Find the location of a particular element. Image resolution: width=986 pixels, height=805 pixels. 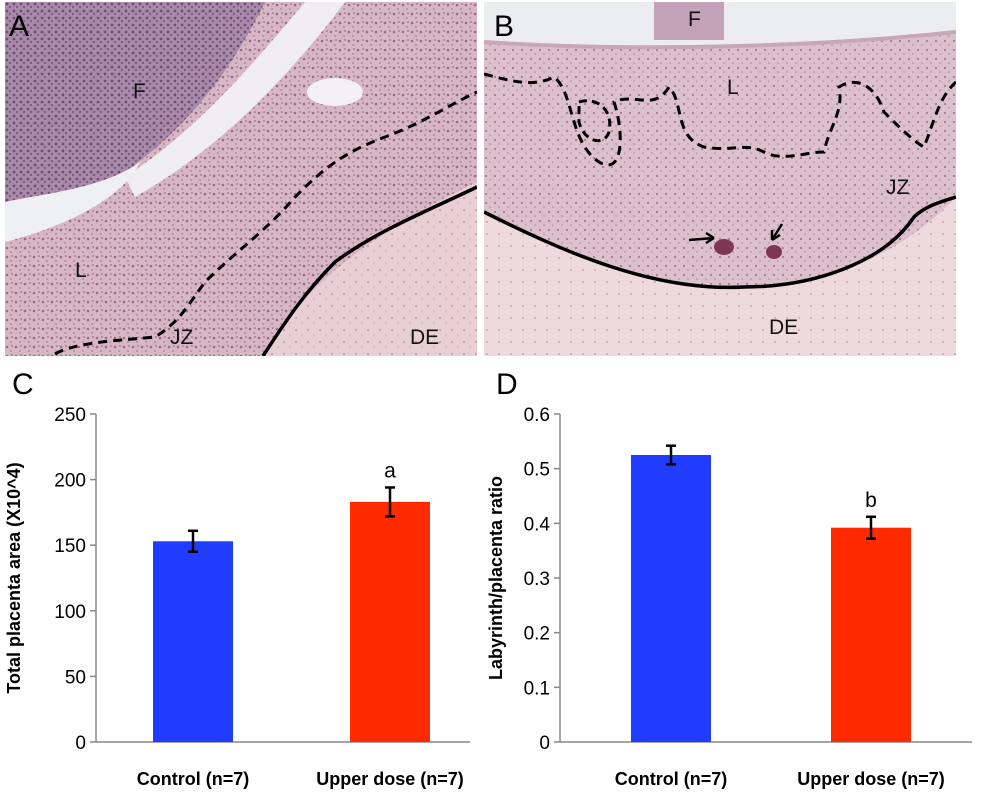

panel-letter-b: B is located at coordinates (504, 26).